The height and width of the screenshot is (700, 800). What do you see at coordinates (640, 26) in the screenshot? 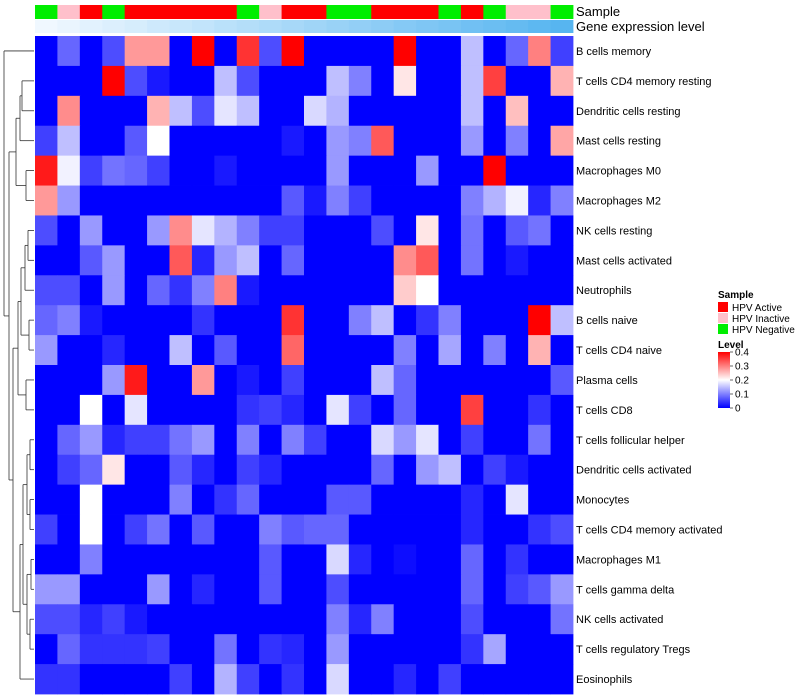
I see `expression-track-label: Gene expression level` at bounding box center [640, 26].